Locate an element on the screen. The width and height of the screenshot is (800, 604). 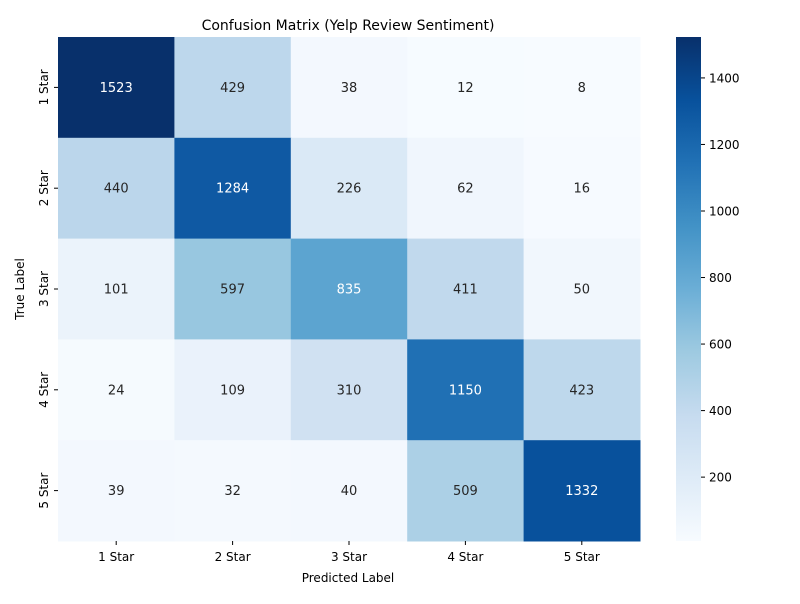
cell-value-label: 310 is located at coordinates (349, 390).